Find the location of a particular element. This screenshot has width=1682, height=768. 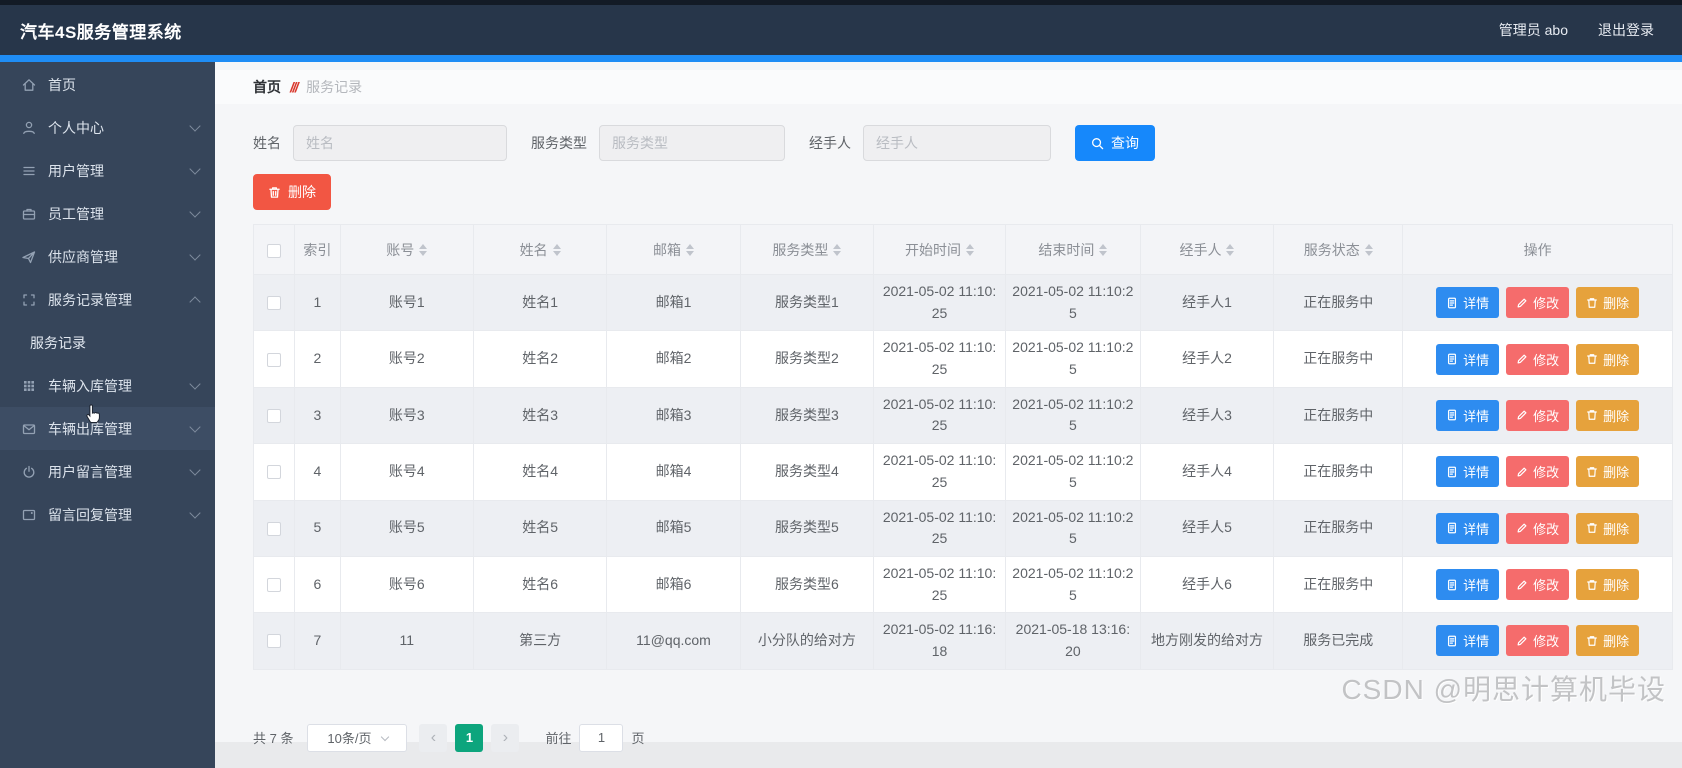

sidebar-item-vehicle-outbound: 车辆出库管理 is located at coordinates (107, 428).